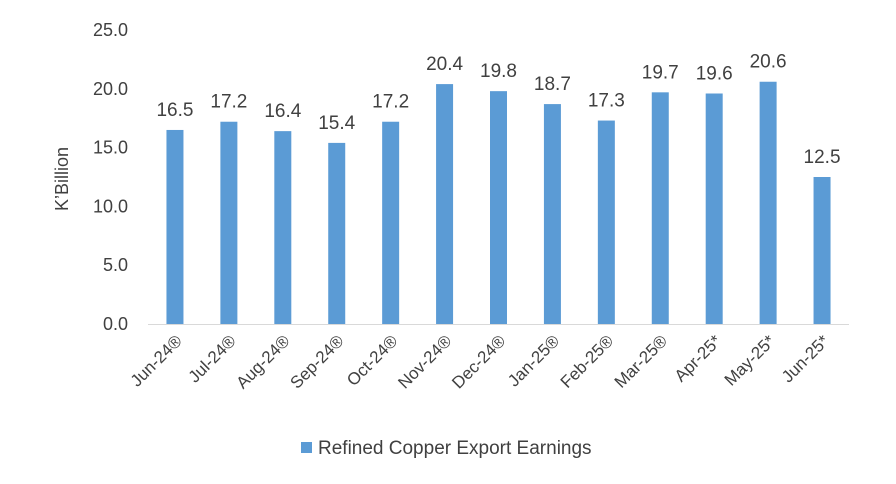  I want to click on x-tick-label: Nov-24®, so click(424, 361).